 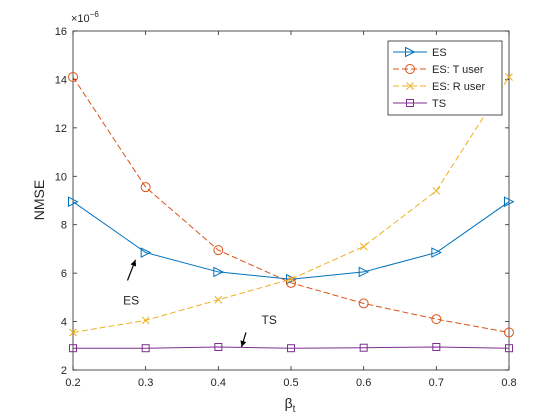 I want to click on x-tick-label: 0.2, so click(x=72, y=383).